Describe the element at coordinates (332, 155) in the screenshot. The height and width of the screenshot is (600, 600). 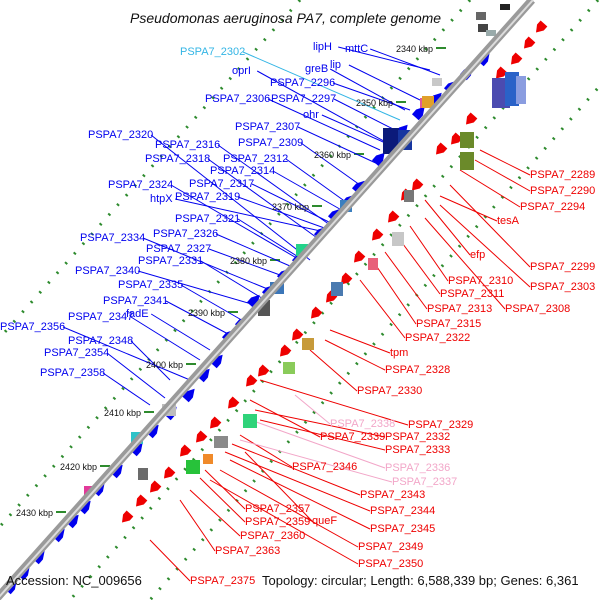
I see `kbp-tick-label: 2360 kbp` at that location.